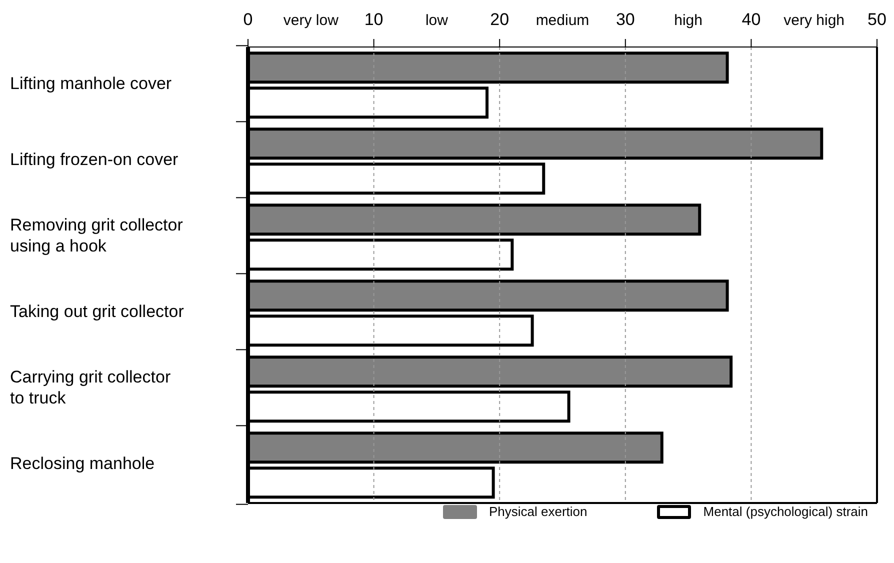  I want to click on legend-label: Physical exertion, so click(538, 511).